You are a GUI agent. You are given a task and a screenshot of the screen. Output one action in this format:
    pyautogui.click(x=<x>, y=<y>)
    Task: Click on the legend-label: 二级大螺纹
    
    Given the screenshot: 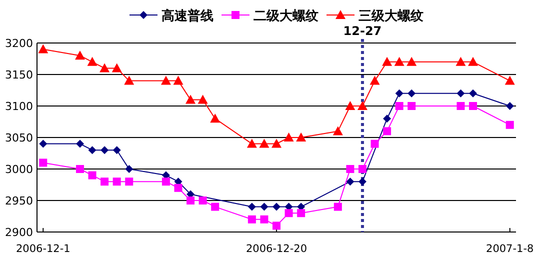 What is the action you would take?
    pyautogui.click(x=286, y=16)
    